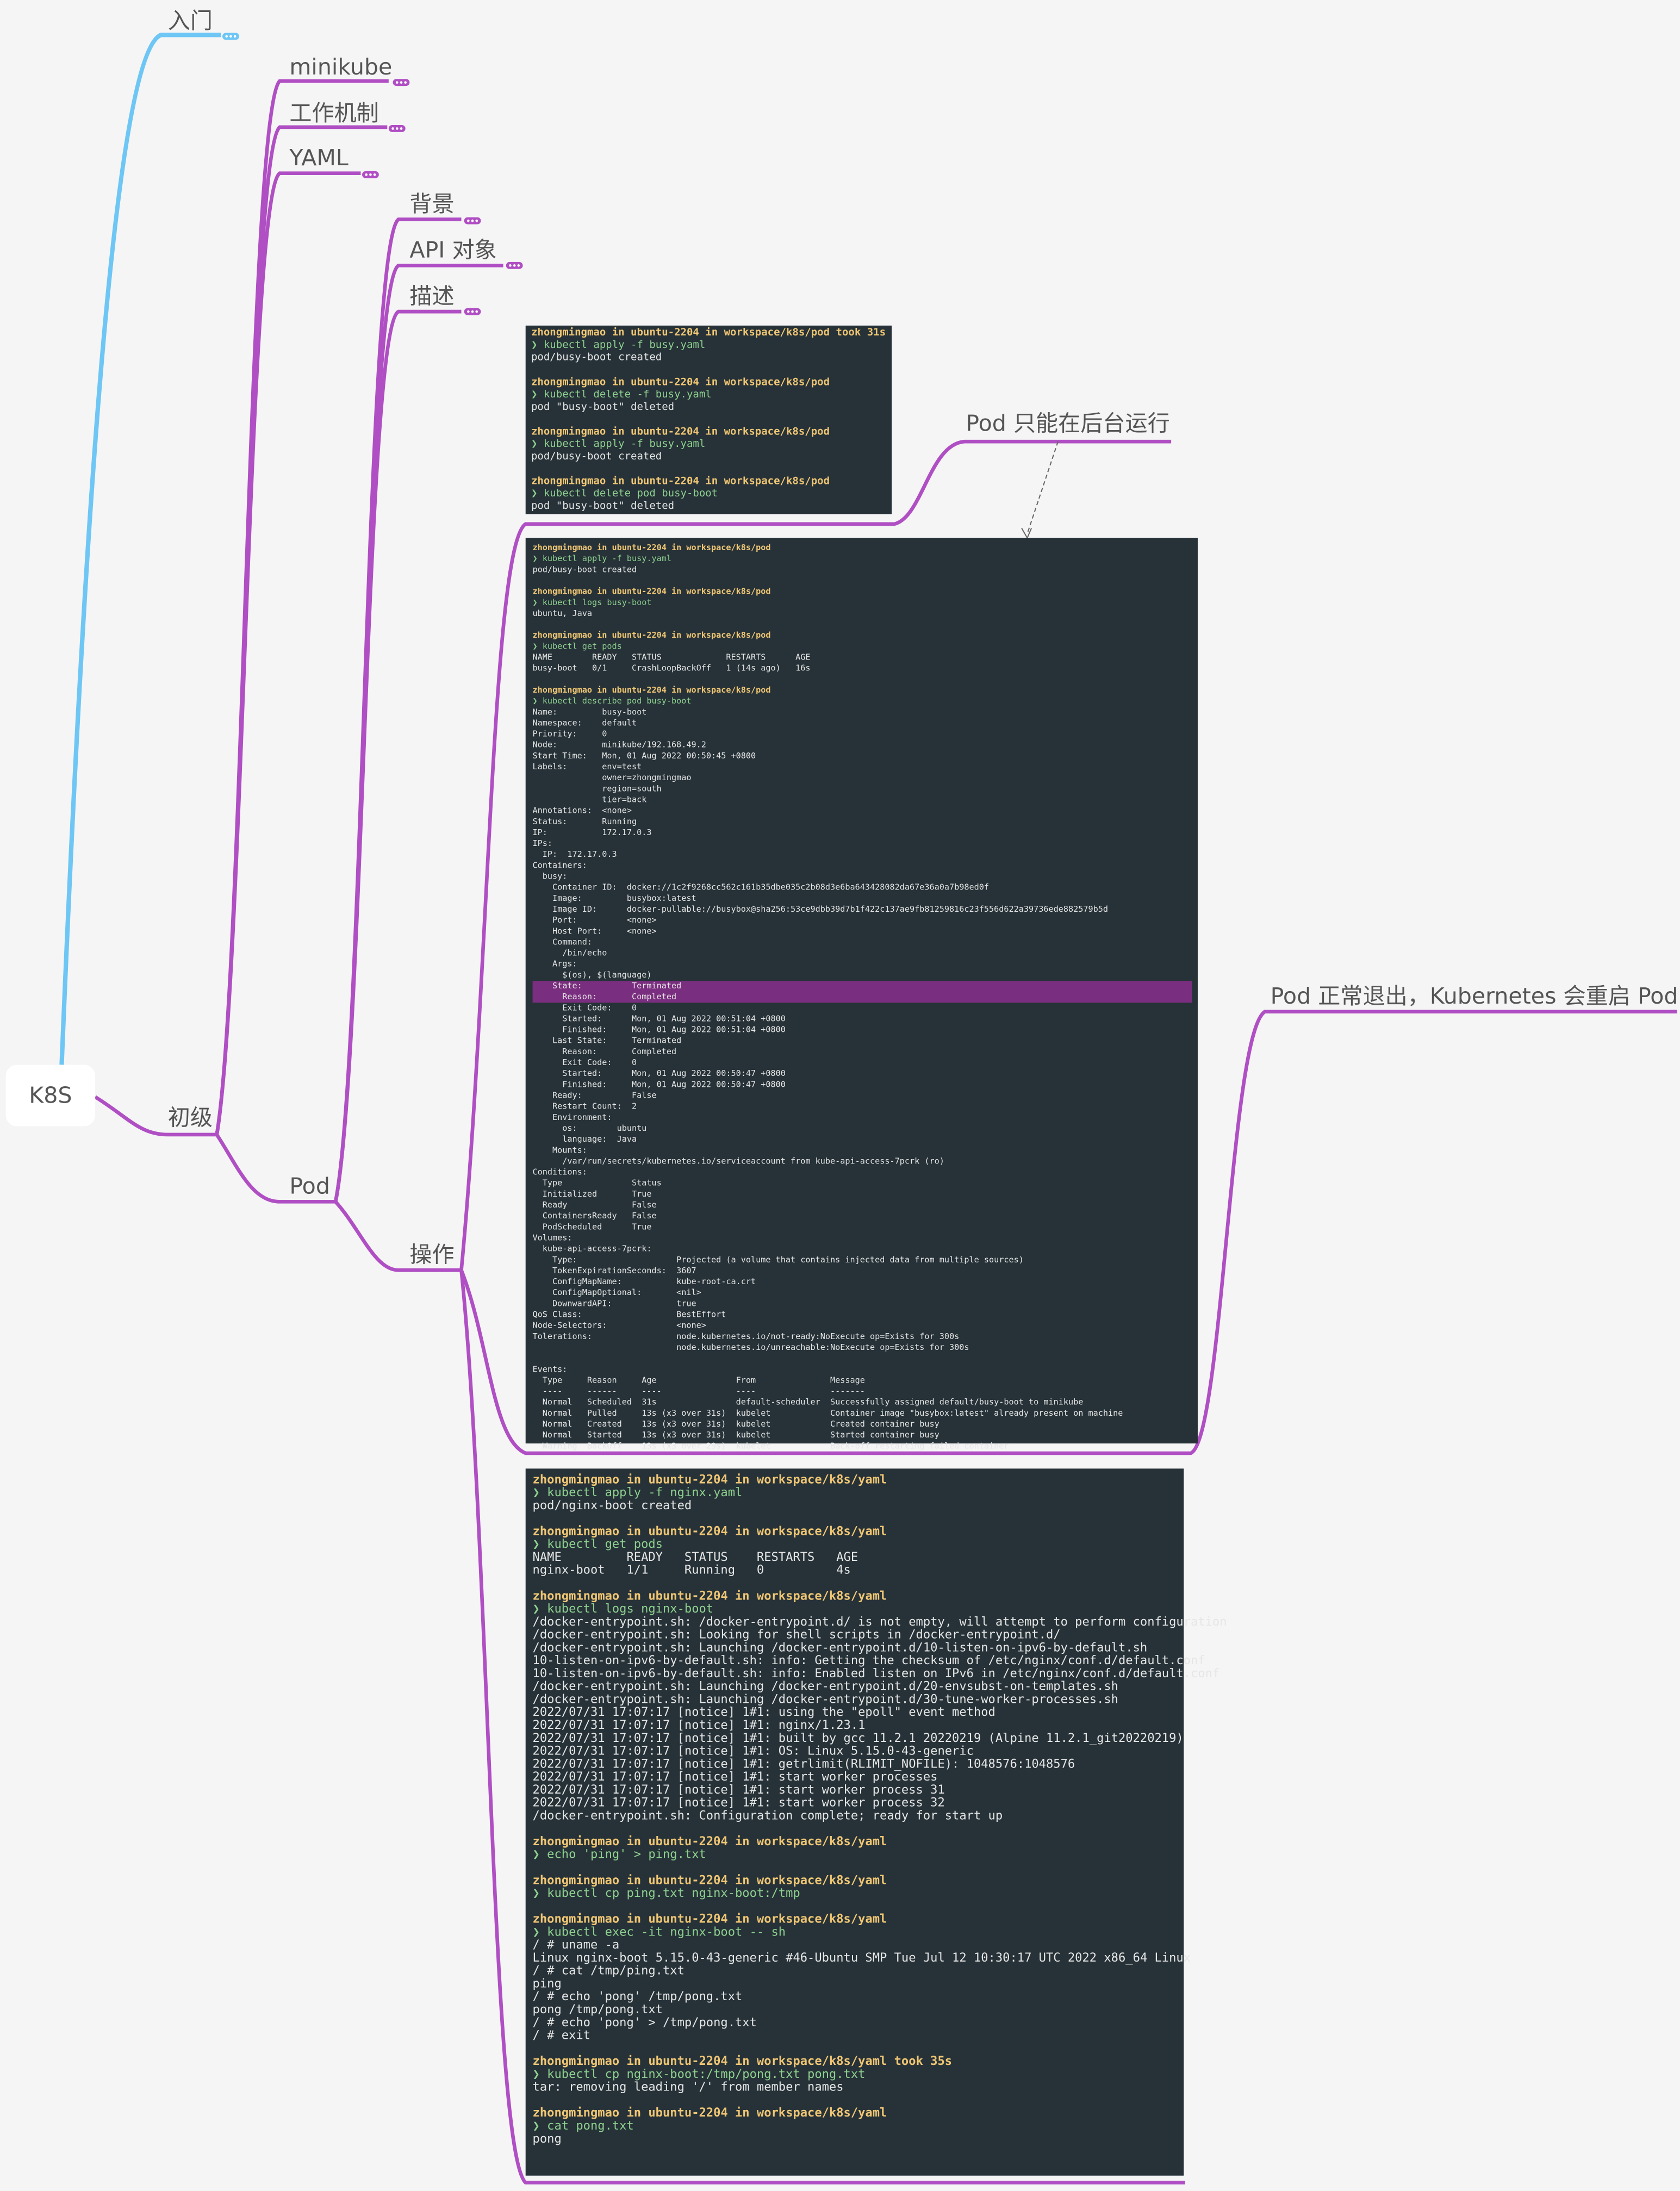  Describe the element at coordinates (619, 1326) in the screenshot. I see `terminal-line: Node-Selectors: <none>` at that location.